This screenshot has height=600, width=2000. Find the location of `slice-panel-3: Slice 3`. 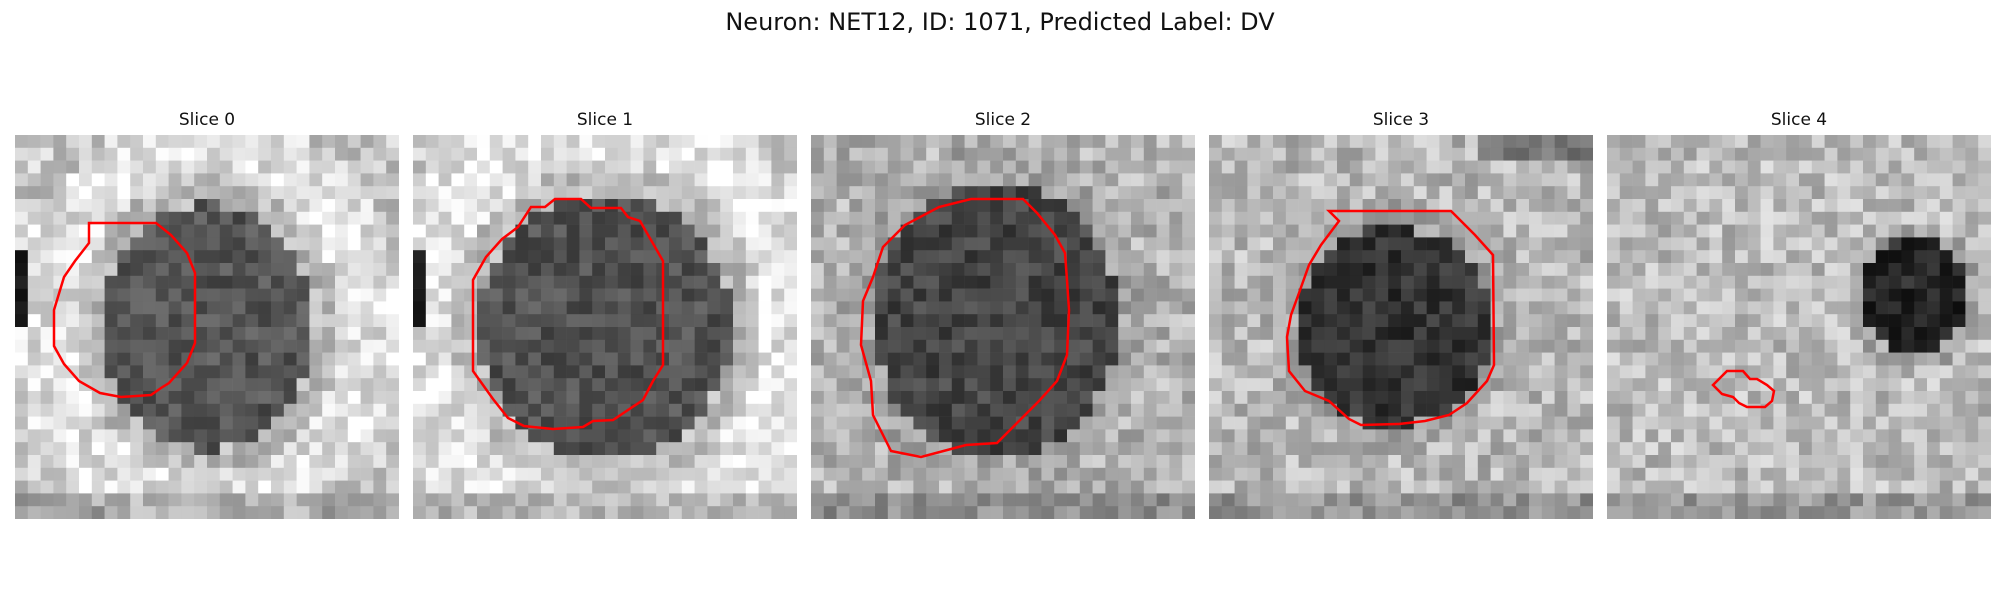

slice-panel-3: Slice 3 is located at coordinates (1401, 313).